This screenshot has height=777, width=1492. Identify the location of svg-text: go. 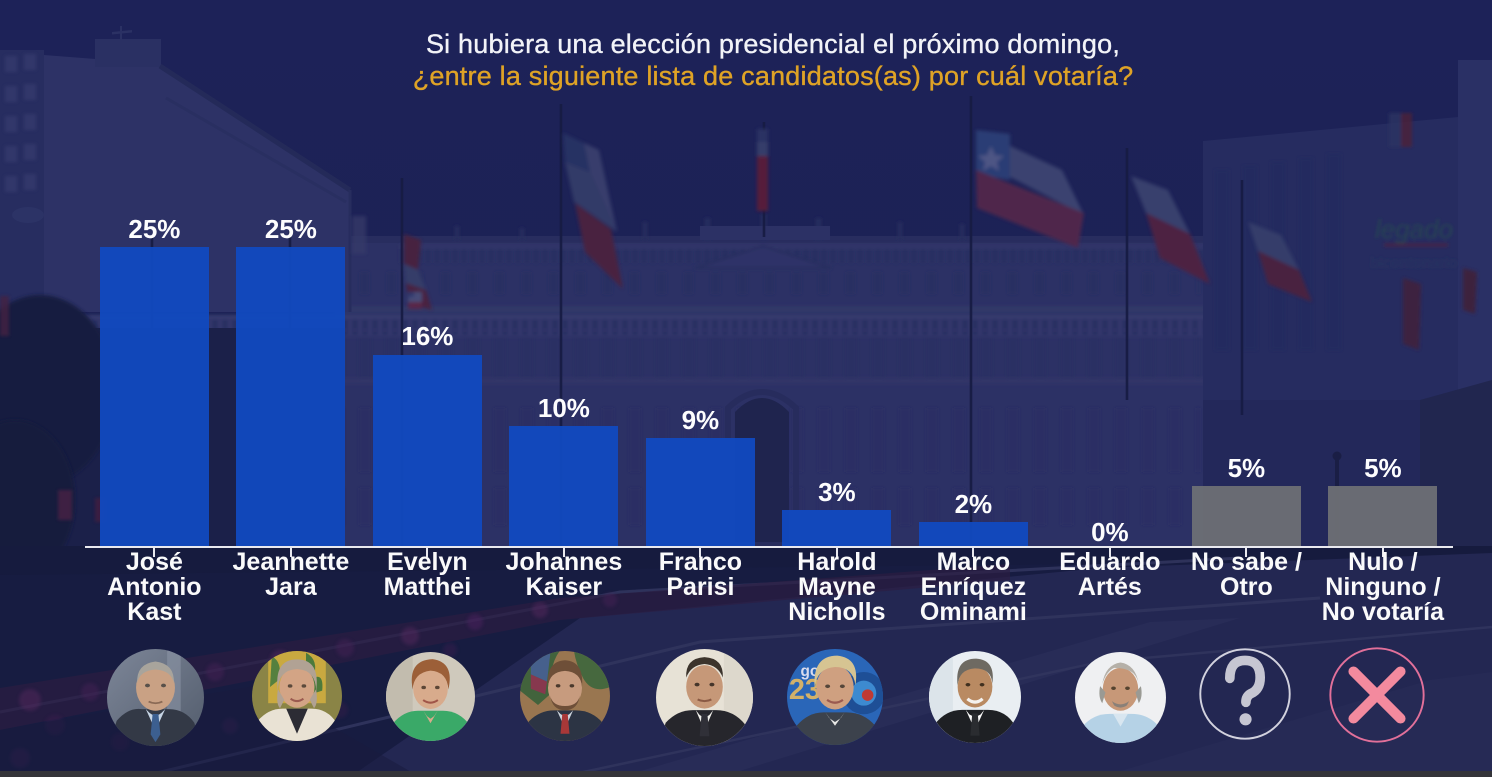
(809, 671).